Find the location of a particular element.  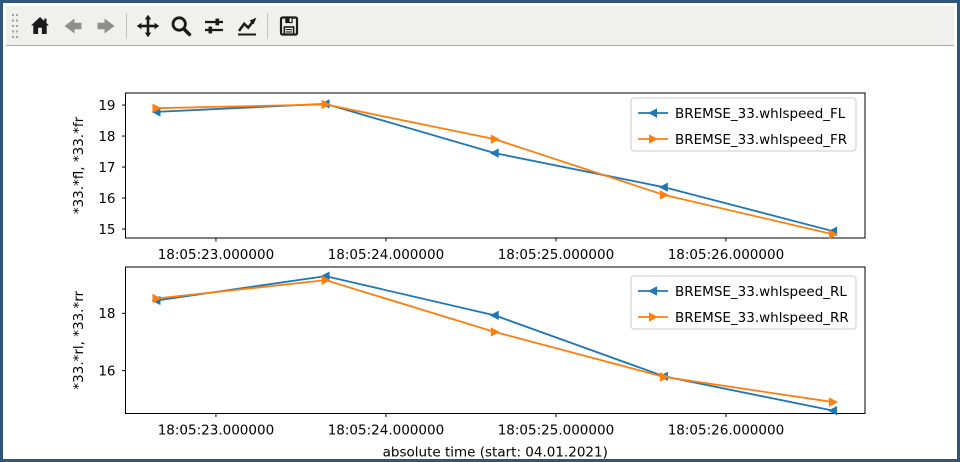

configure-subplots-icon is located at coordinates (213, 25).